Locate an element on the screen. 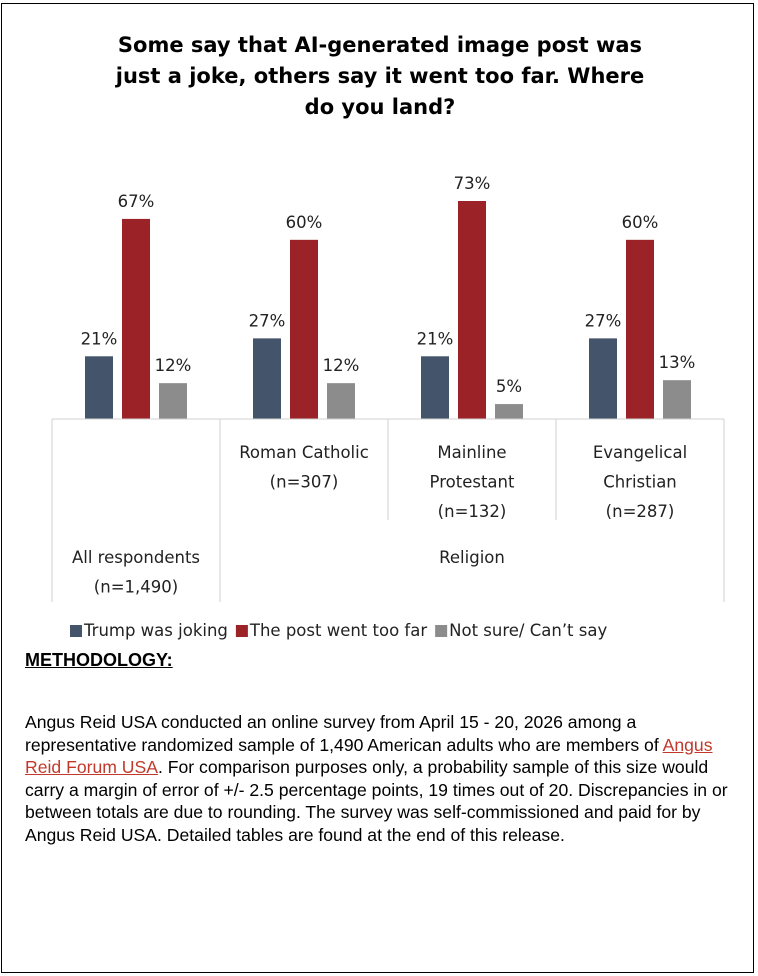  legend-label-2: The post went too far is located at coordinates (338, 630).